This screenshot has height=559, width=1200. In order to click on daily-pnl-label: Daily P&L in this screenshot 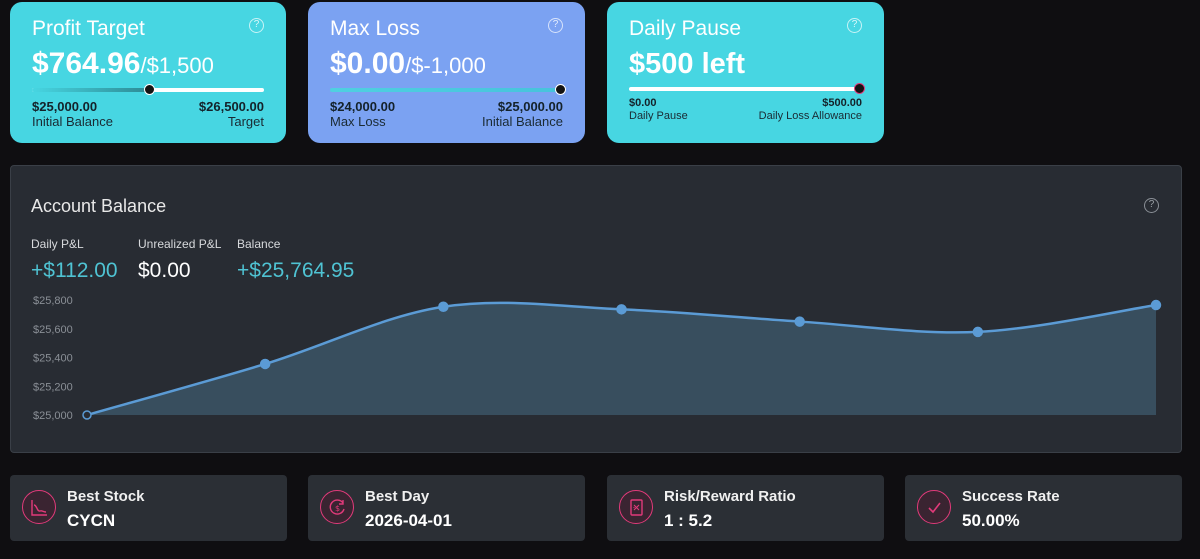, I will do `click(57, 244)`.